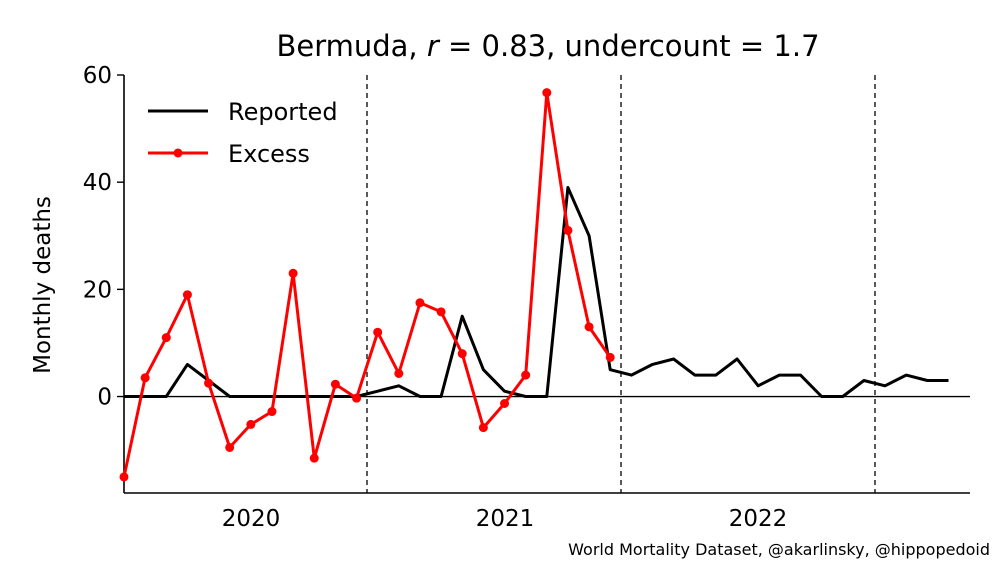 Image resolution: width=1000 pixels, height=562 pixels. I want to click on legend-excess-label: Excess, so click(269, 154).